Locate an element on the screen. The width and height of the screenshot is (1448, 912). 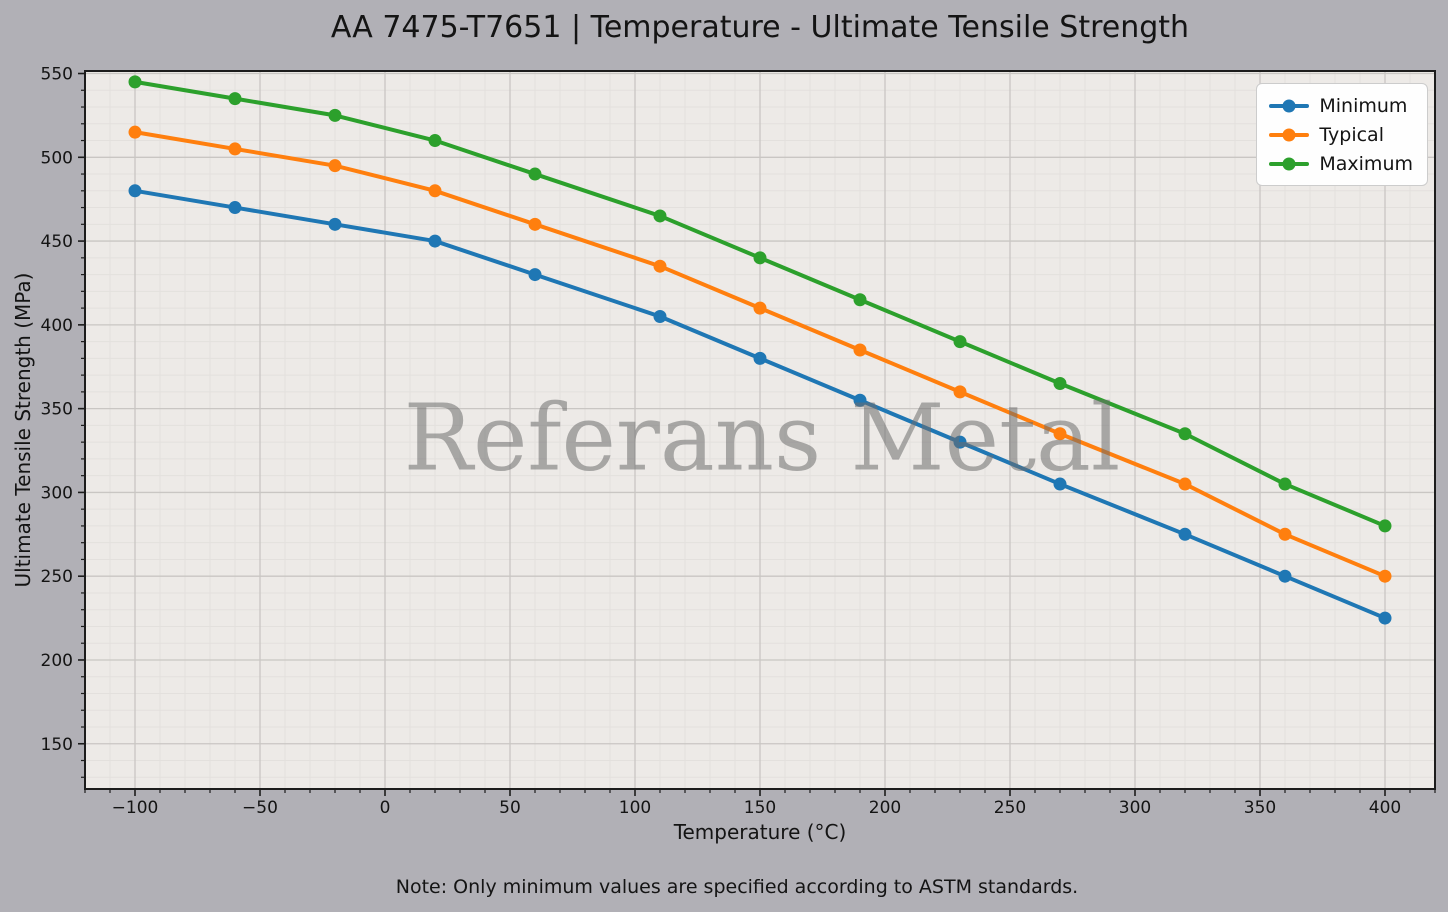
x-tick-label: 0 is located at coordinates (385, 808).